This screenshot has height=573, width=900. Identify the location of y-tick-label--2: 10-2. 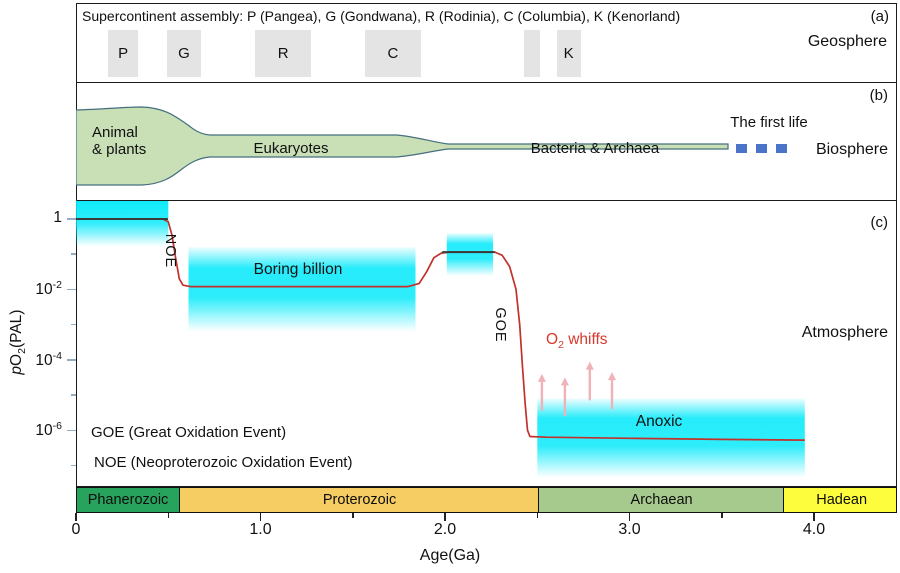
(39, 289).